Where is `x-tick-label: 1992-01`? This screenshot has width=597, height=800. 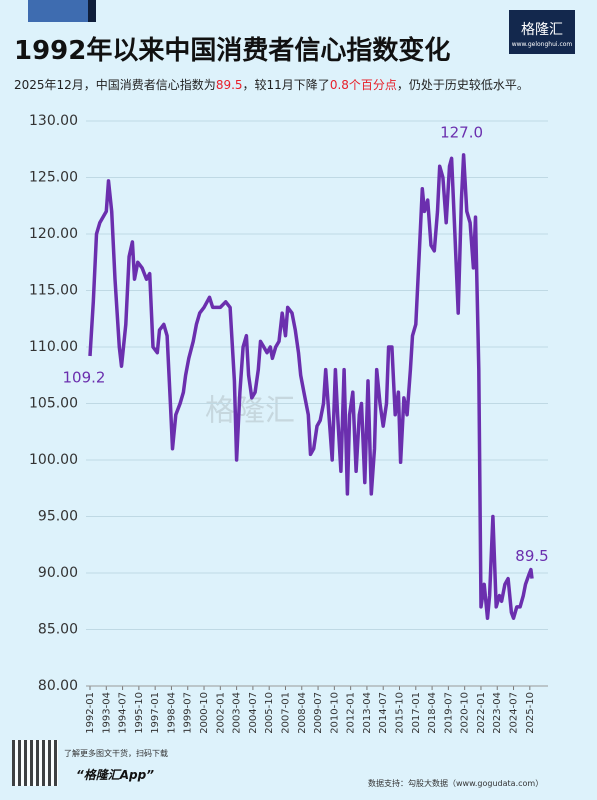
x-tick-label: 1992-01 is located at coordinates (90, 713).